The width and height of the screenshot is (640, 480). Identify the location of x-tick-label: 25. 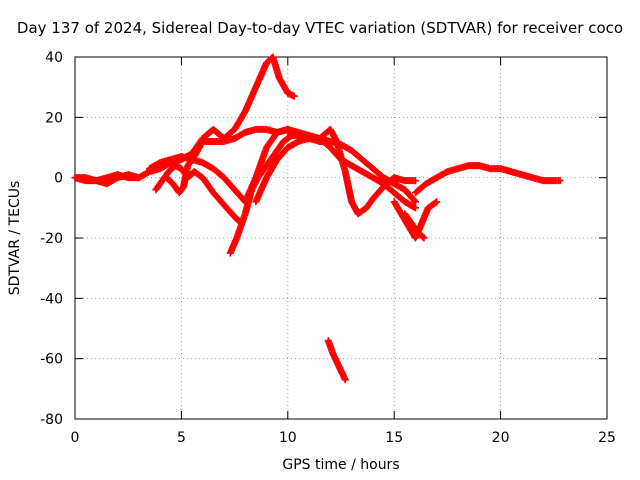
(607, 438).